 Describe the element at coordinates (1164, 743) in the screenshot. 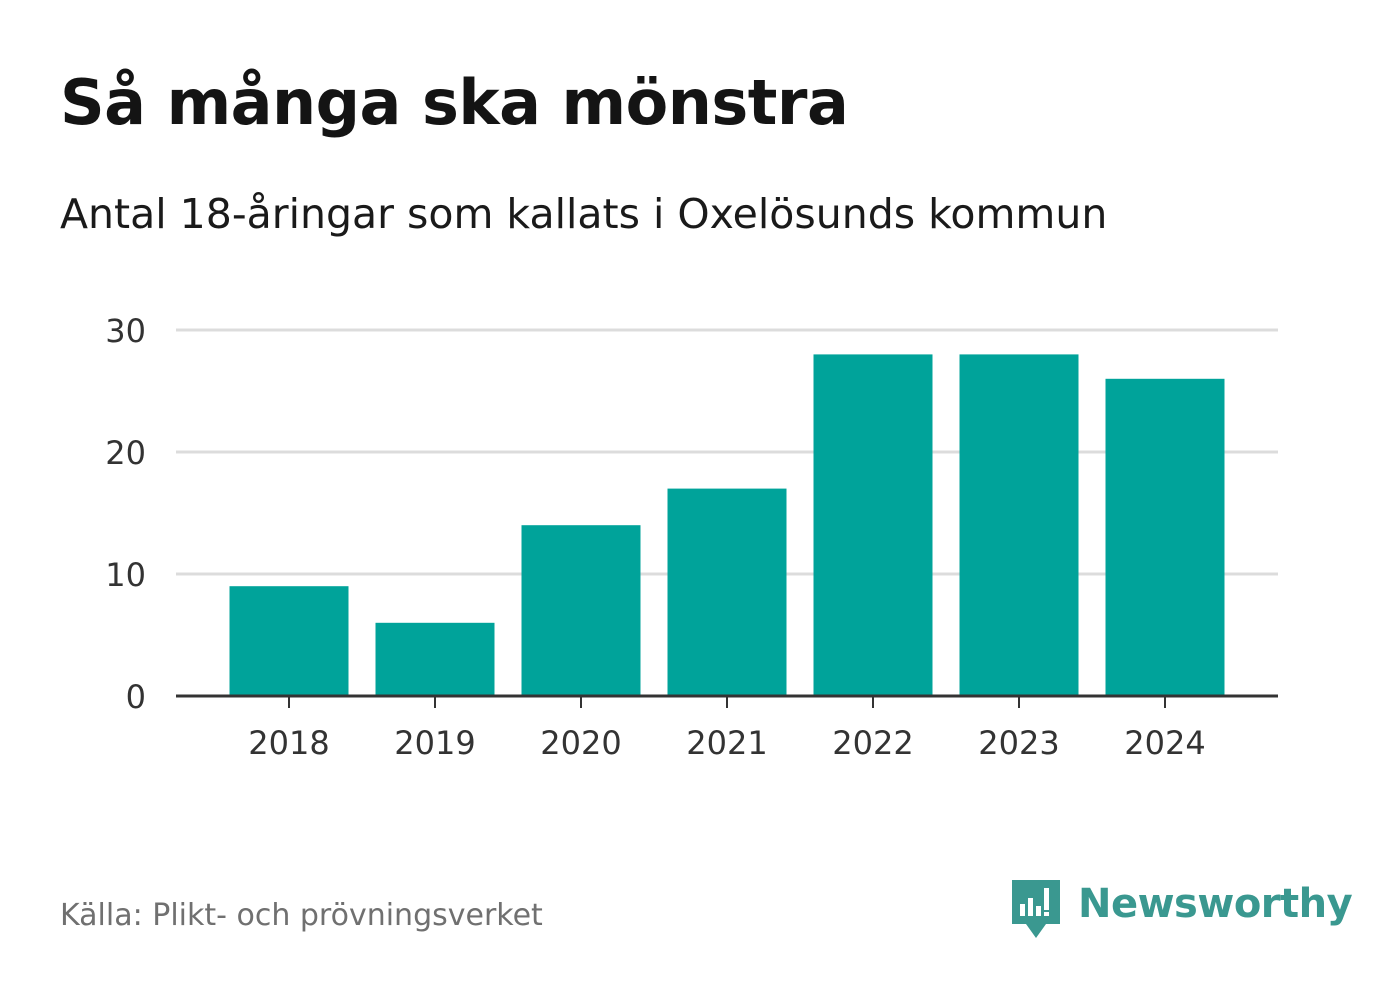

I see `x-tick-label-2024: 2024` at that location.